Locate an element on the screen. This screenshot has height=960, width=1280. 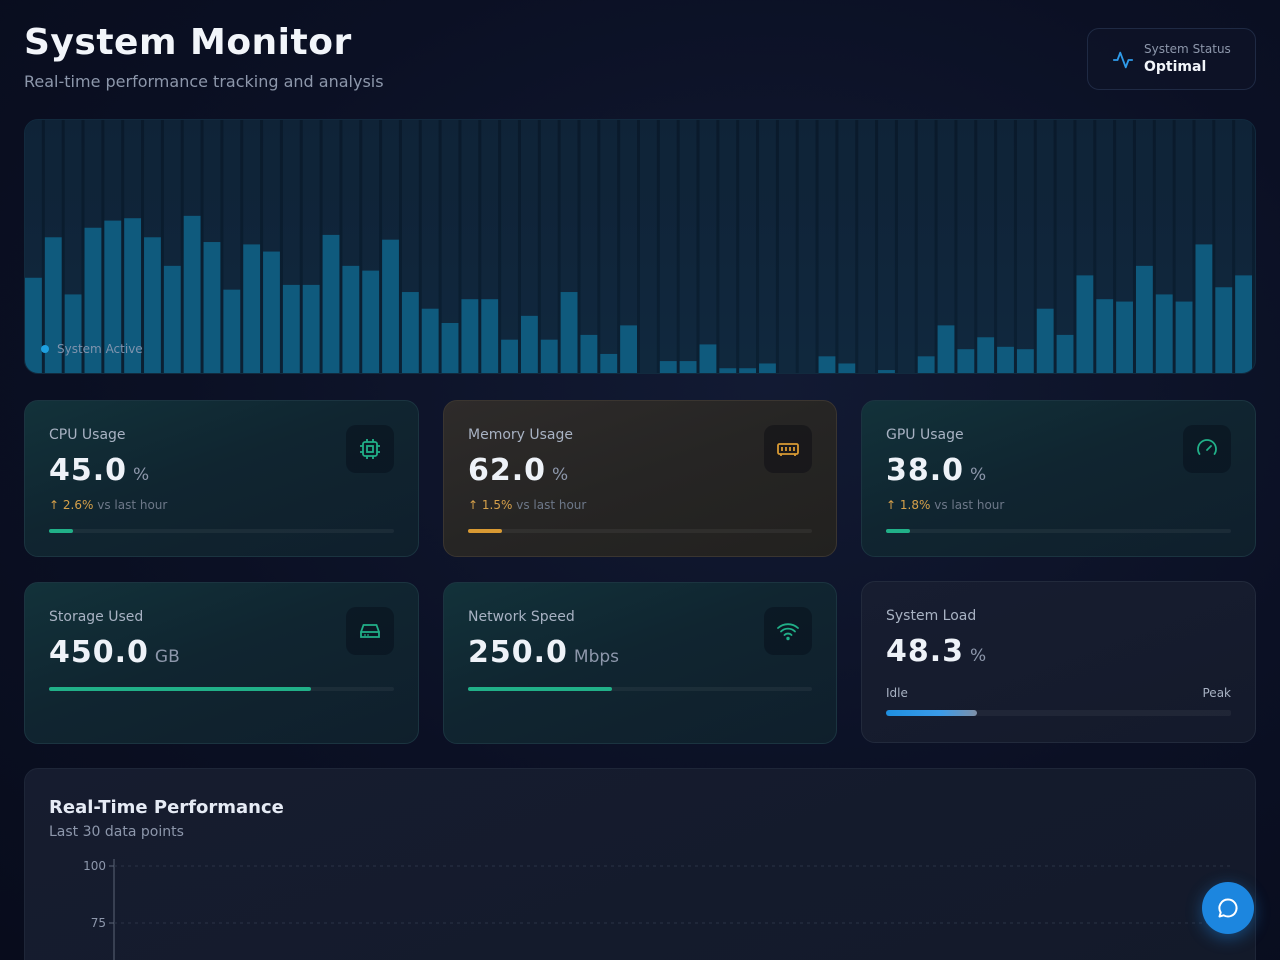
metric-value: 45.0% is located at coordinates (99, 470).